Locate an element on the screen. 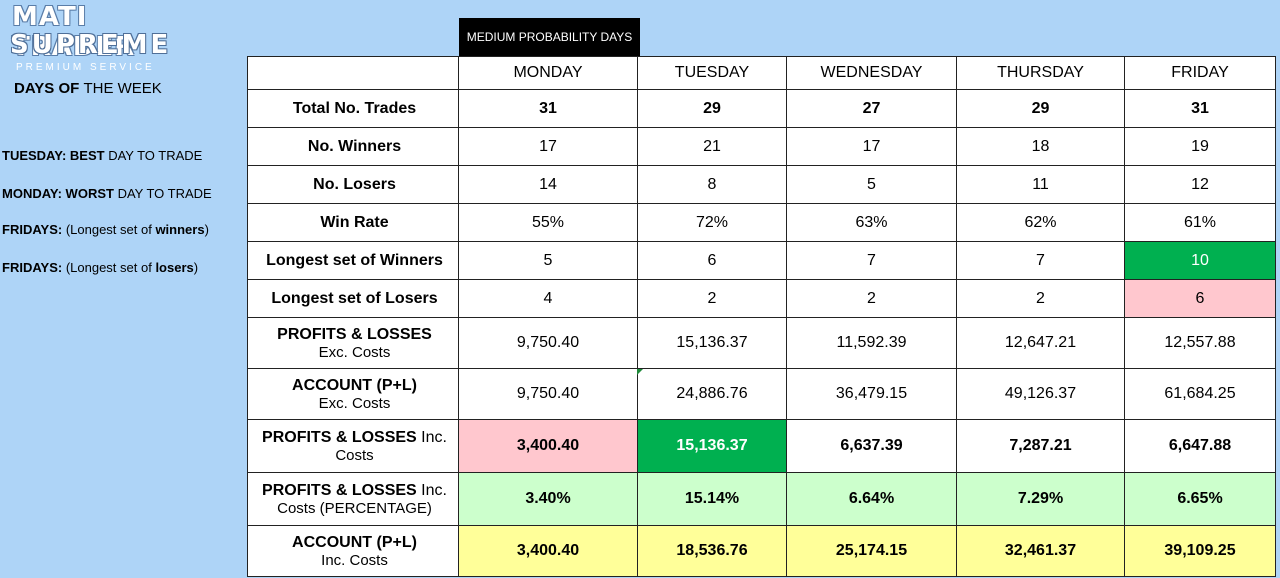  days-title-rest: THE WEEK is located at coordinates (122, 88).